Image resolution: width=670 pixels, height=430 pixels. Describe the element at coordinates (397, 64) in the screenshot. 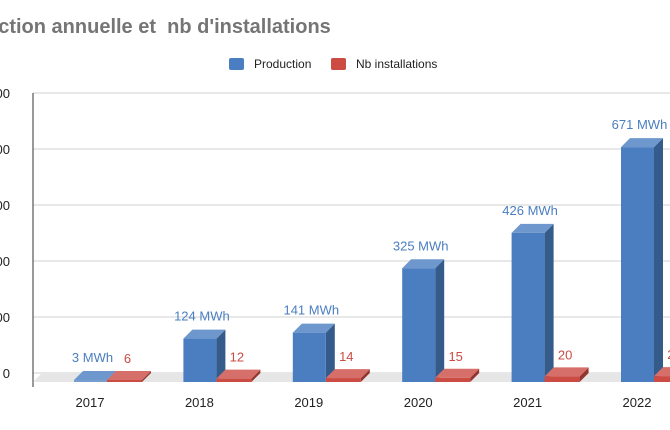

I see `legend-label-nb-installations: Nb installations` at that location.